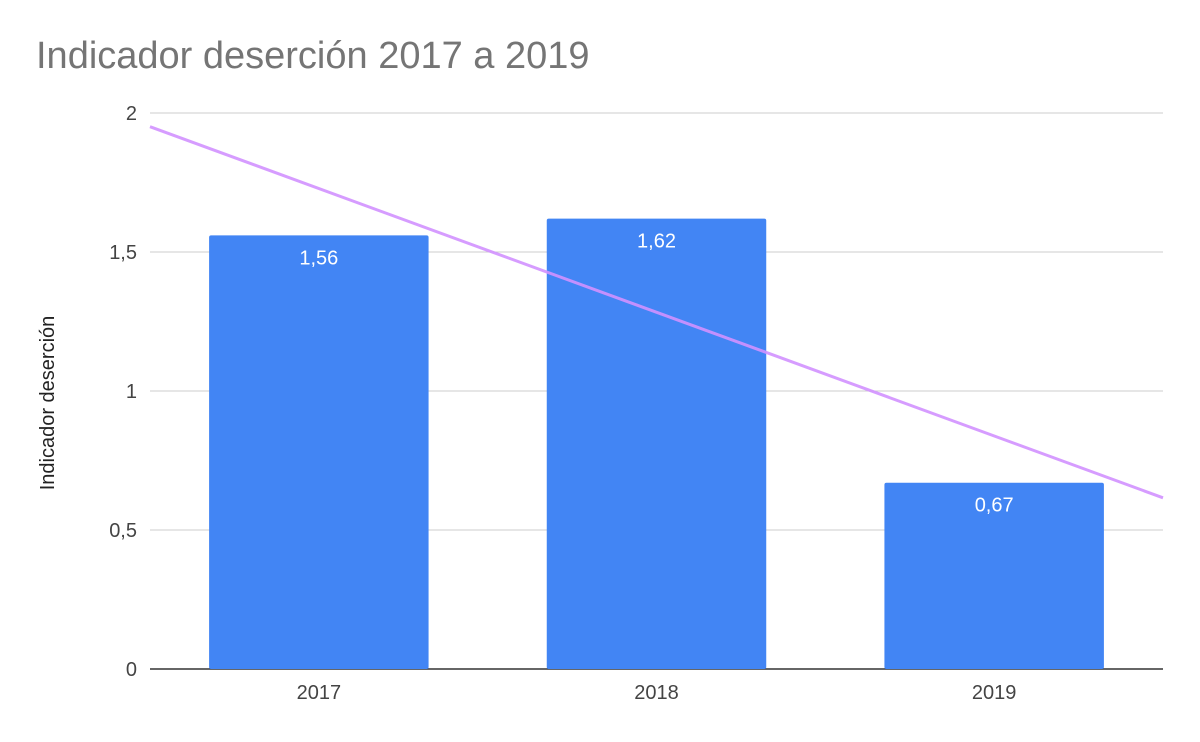  What do you see at coordinates (319, 452) in the screenshot?
I see `bar-2017` at bounding box center [319, 452].